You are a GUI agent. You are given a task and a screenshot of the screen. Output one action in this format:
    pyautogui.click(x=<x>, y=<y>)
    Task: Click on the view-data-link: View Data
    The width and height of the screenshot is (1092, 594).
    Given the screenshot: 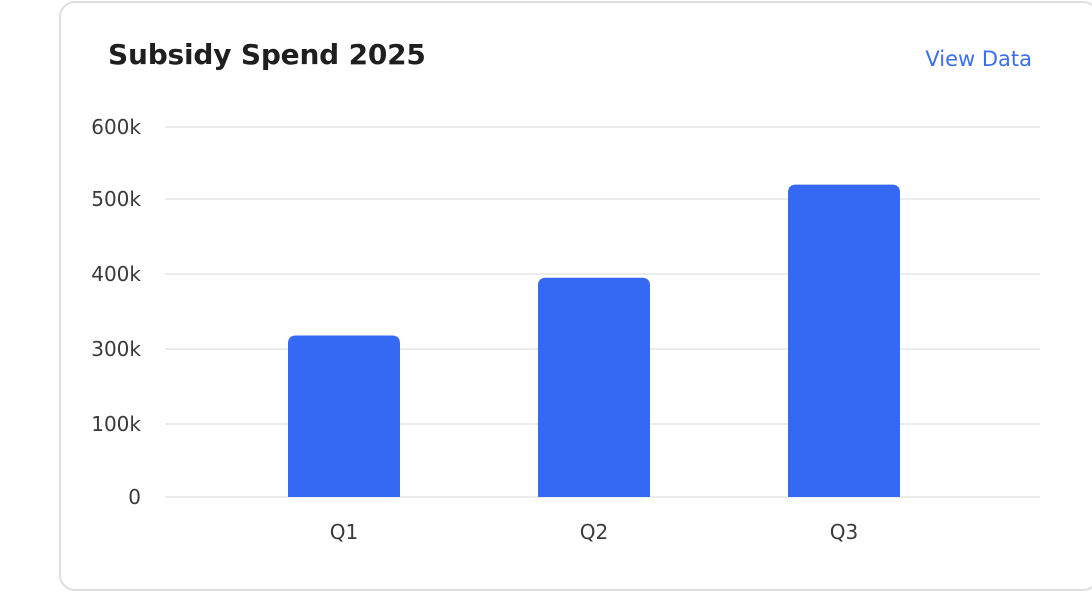 What is the action you would take?
    pyautogui.click(x=978, y=59)
    